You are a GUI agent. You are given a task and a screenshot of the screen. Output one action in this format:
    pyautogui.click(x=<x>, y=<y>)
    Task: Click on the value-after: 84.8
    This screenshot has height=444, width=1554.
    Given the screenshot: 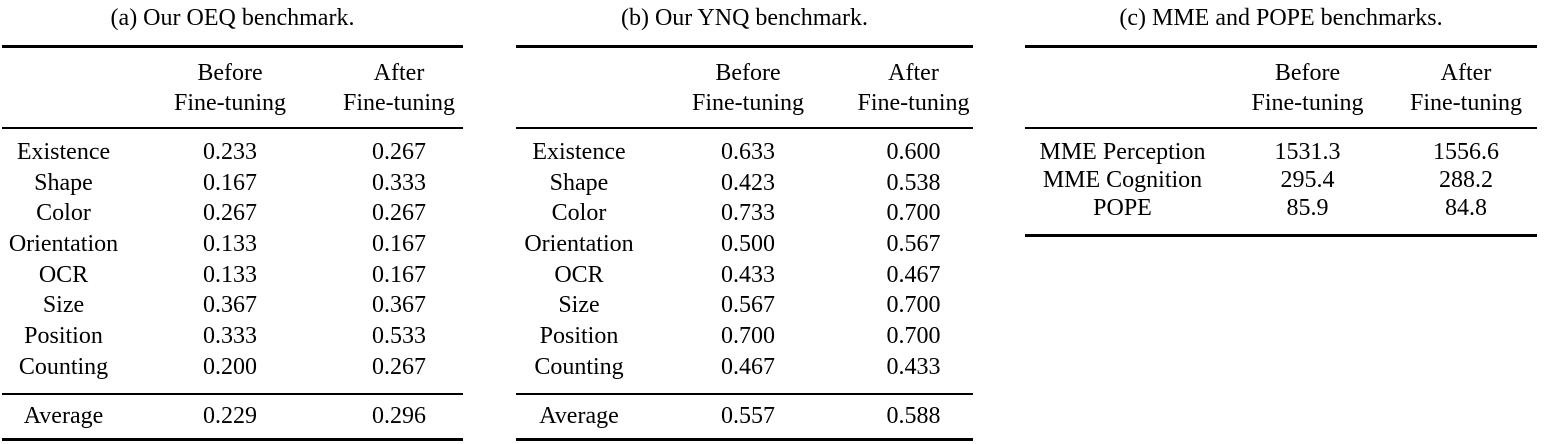 What is the action you would take?
    pyautogui.click(x=1466, y=207)
    